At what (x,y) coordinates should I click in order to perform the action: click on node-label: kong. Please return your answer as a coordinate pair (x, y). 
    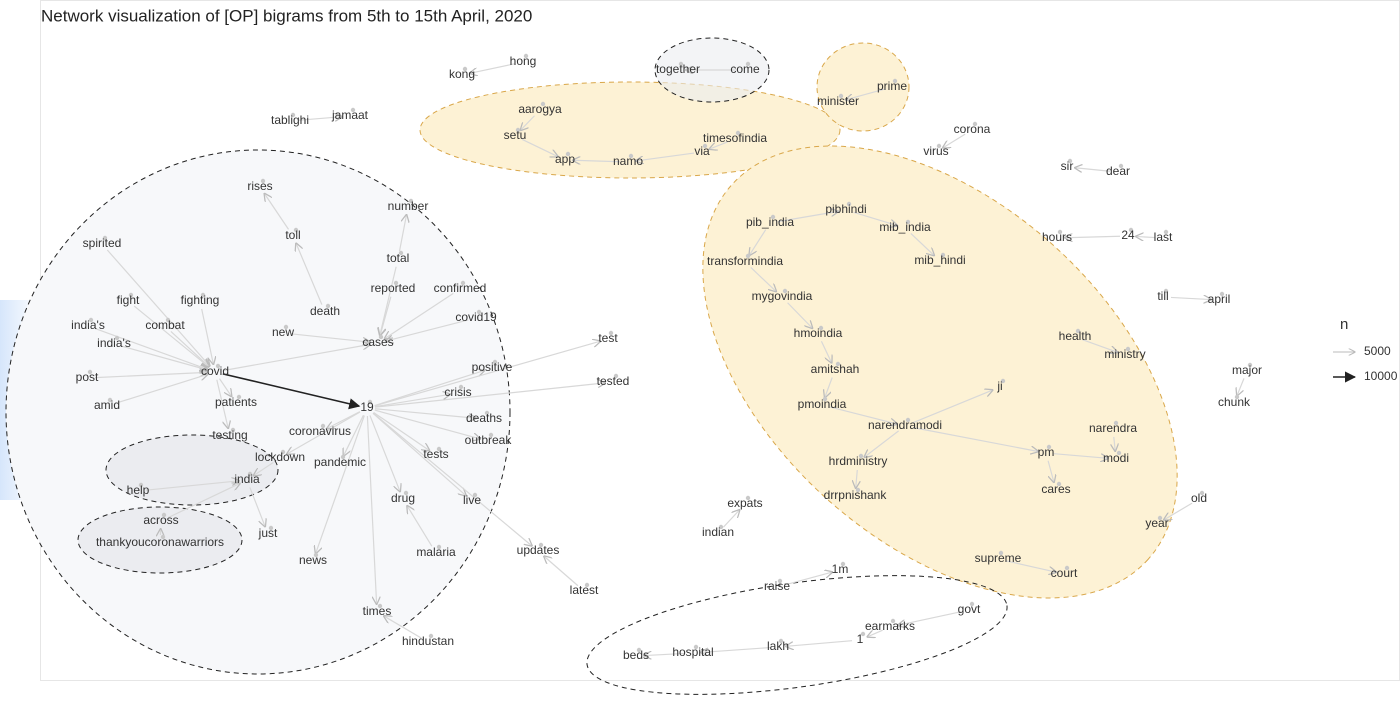
    Looking at the image, I should click on (462, 74).